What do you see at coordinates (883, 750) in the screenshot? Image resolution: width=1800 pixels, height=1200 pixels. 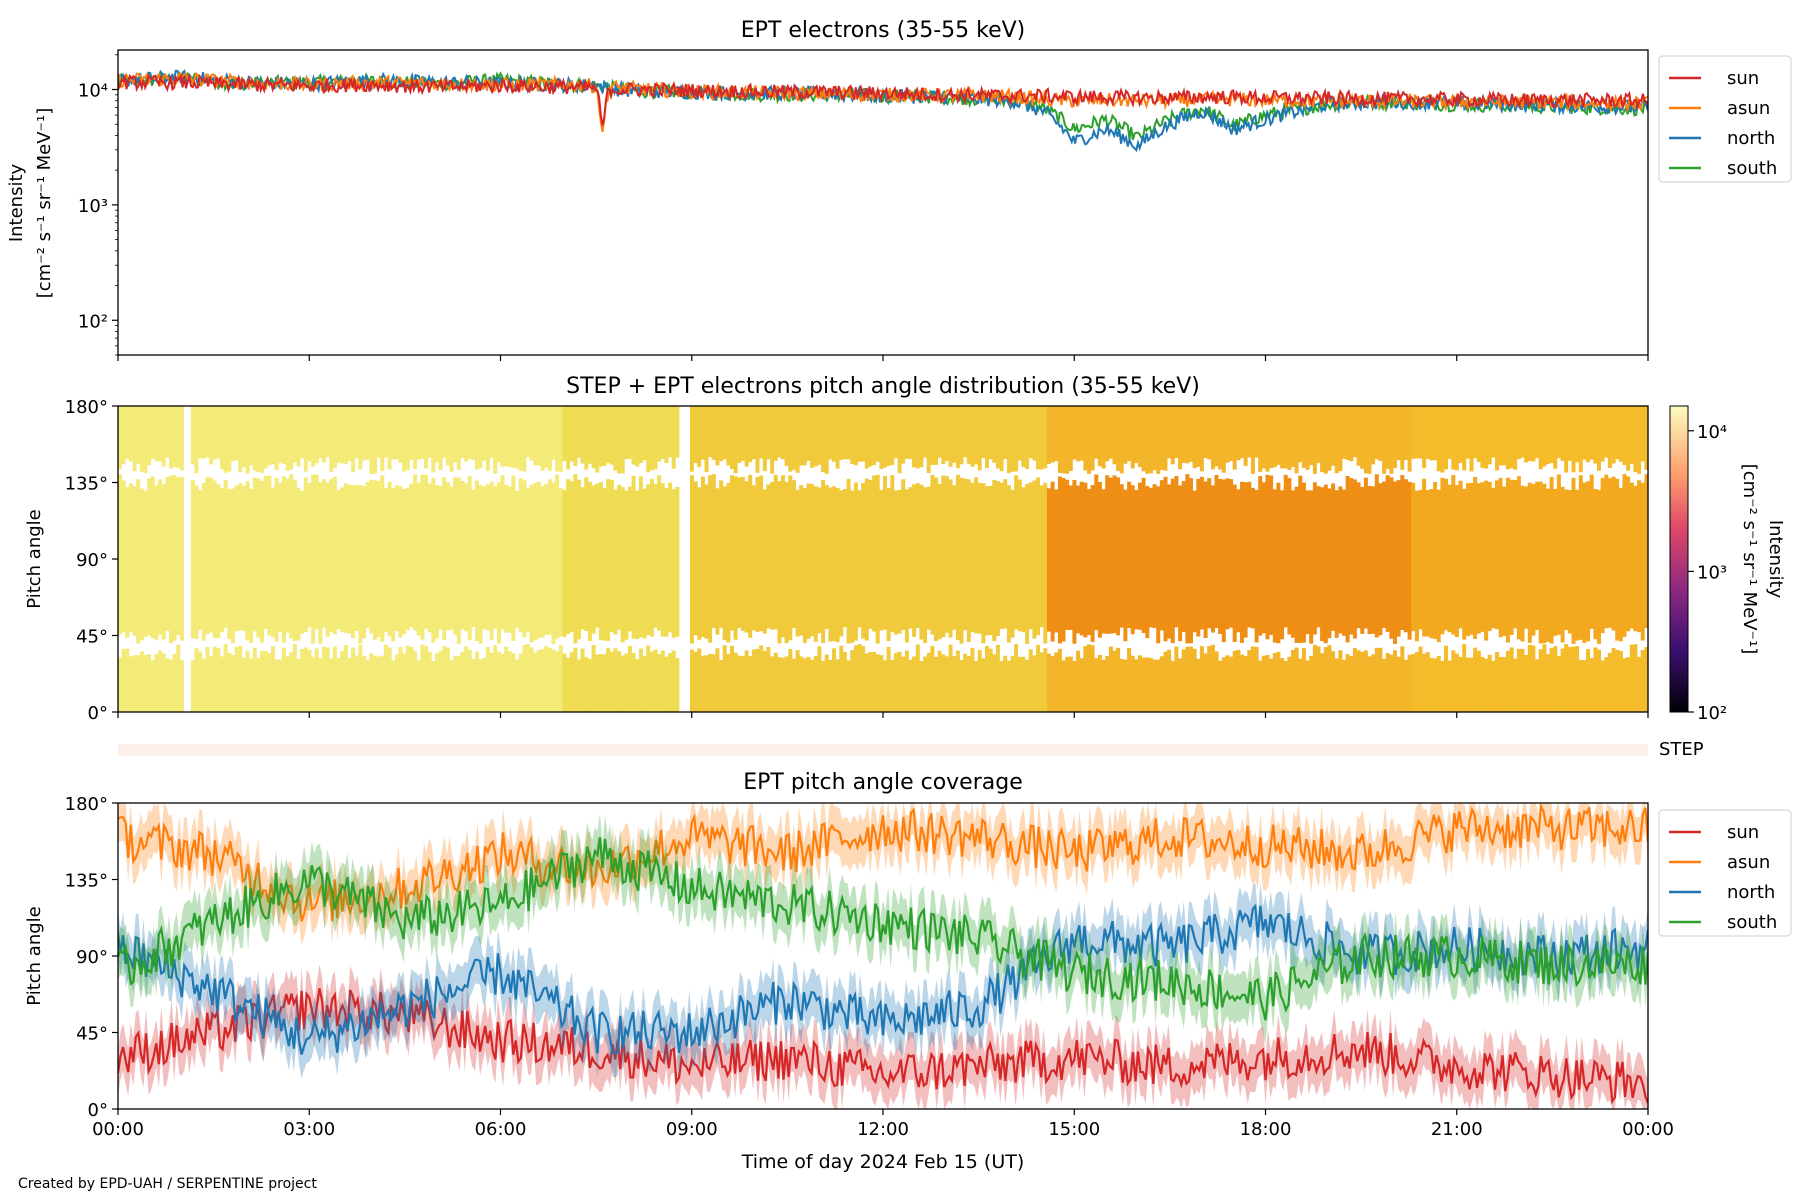 I see `step-band` at bounding box center [883, 750].